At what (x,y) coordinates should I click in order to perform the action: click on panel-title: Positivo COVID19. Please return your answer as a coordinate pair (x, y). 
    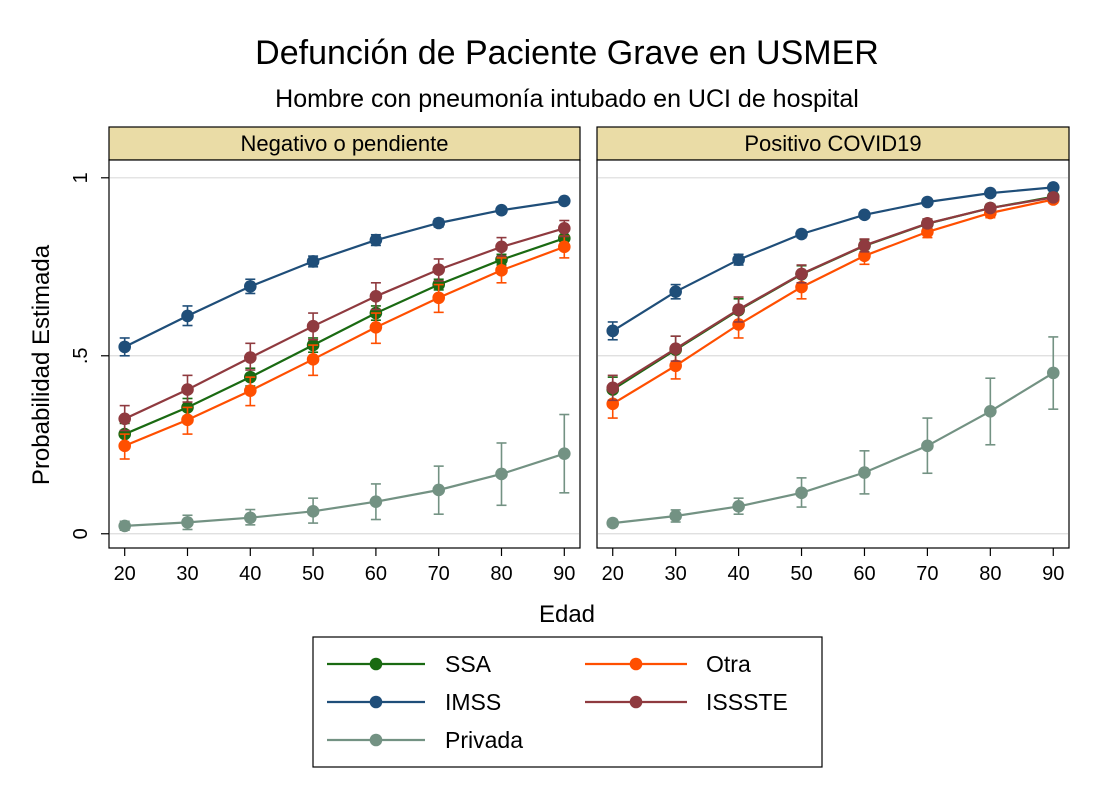
    Looking at the image, I should click on (832, 143).